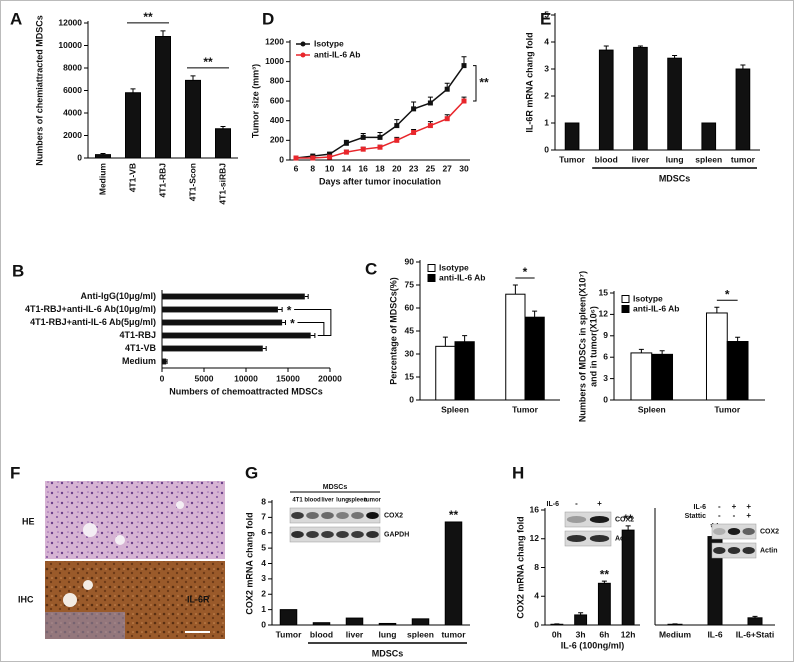 This screenshot has height=662, width=794. What do you see at coordinates (357, 501) in the screenshot?
I see `blot-lane-label: spleen` at bounding box center [357, 501].